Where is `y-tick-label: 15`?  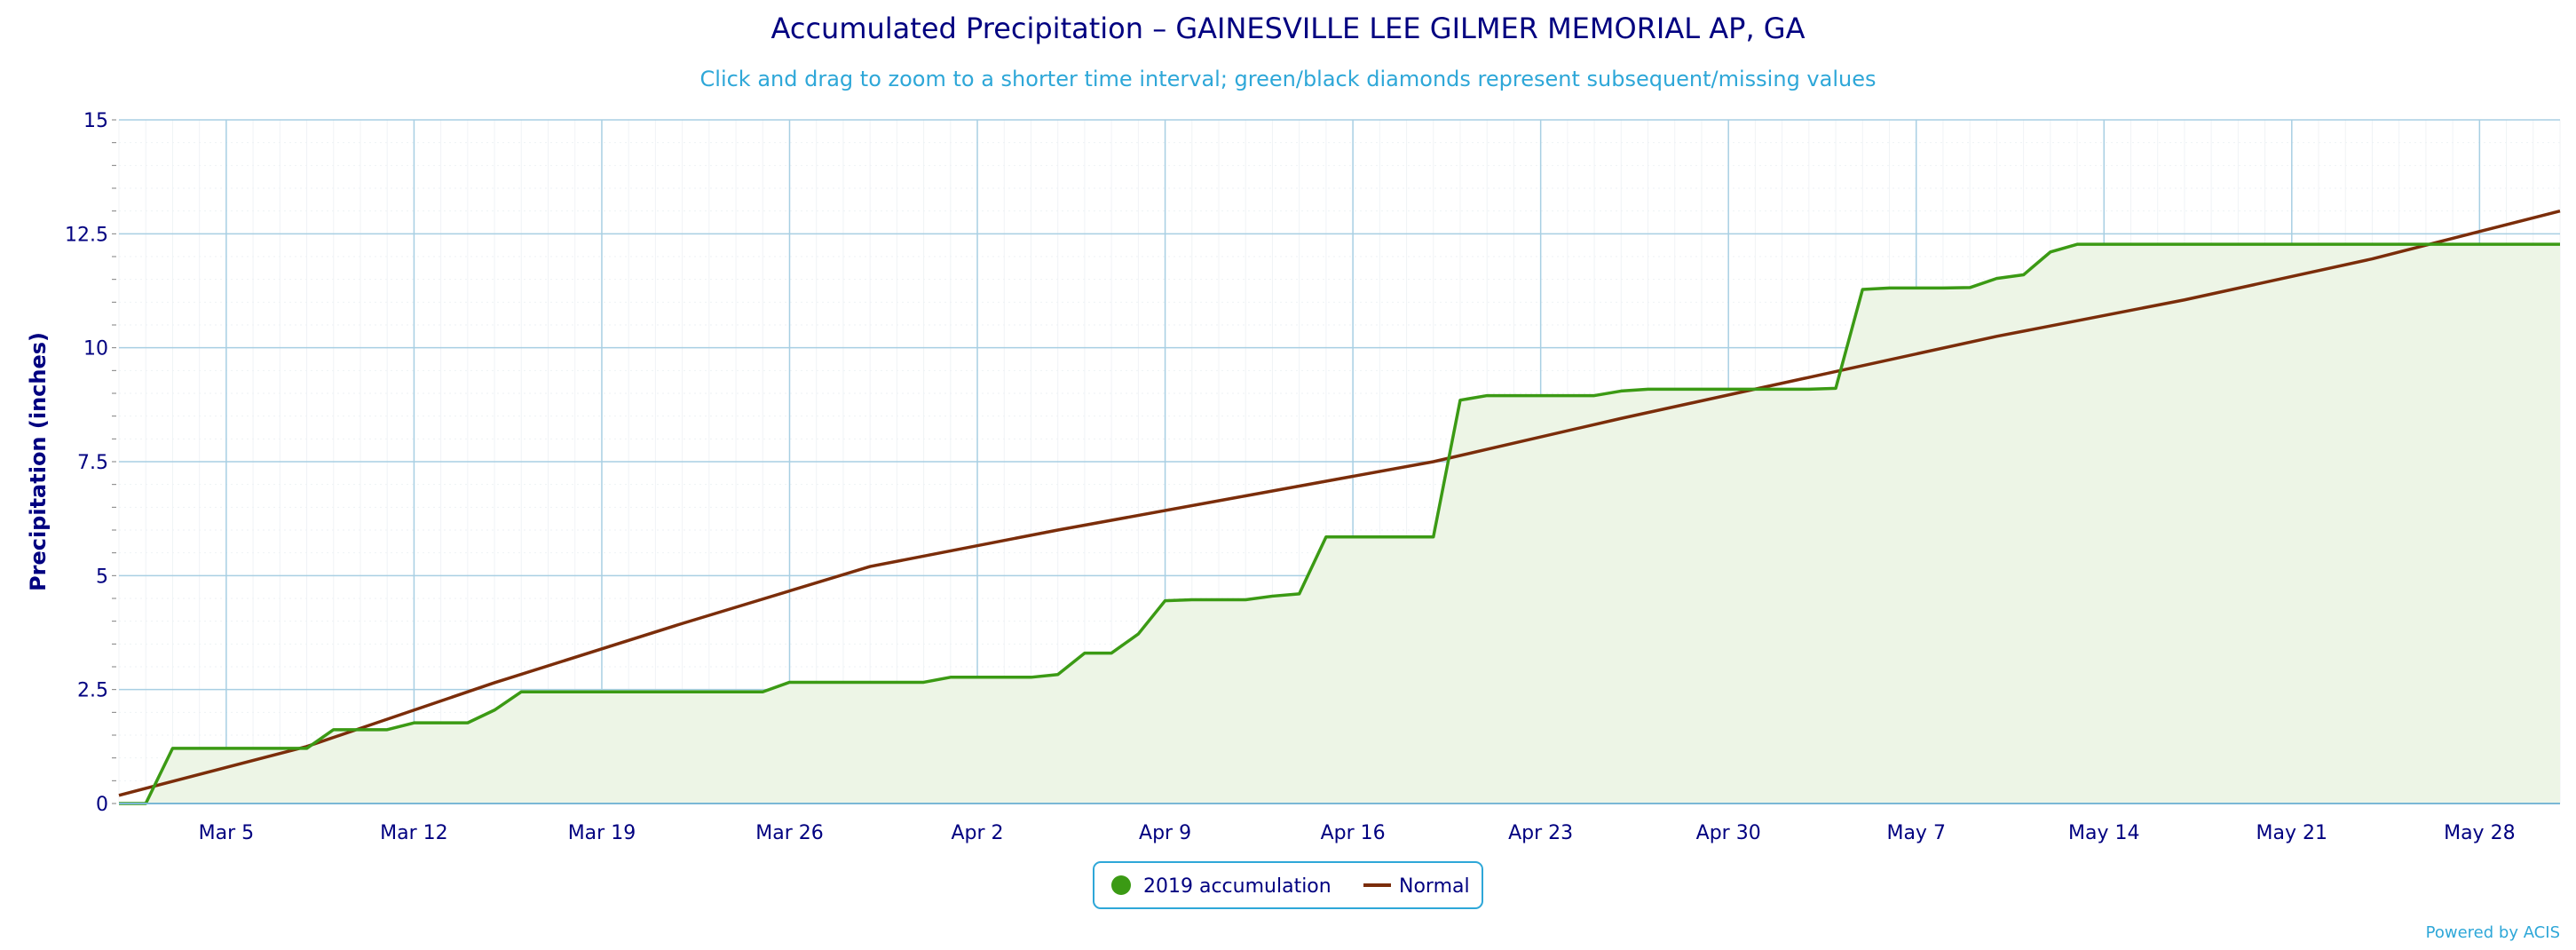
y-tick-label: 15 is located at coordinates (95, 121).